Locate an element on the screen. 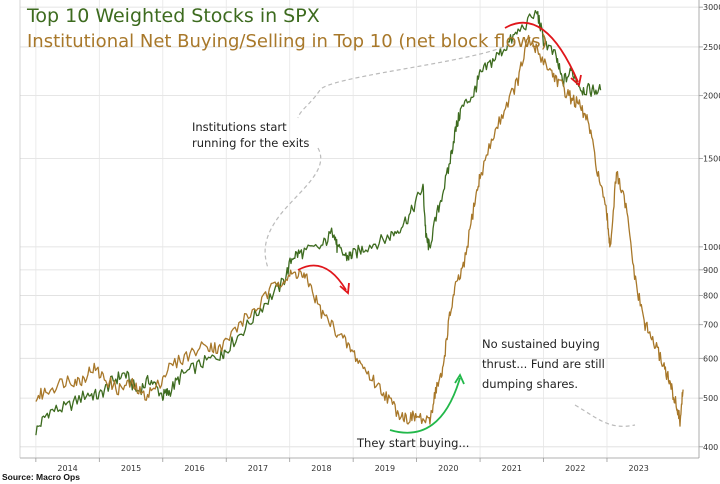 This screenshot has width=720, height=484. red-arrow-right-peak-head is located at coordinates (576, 80).